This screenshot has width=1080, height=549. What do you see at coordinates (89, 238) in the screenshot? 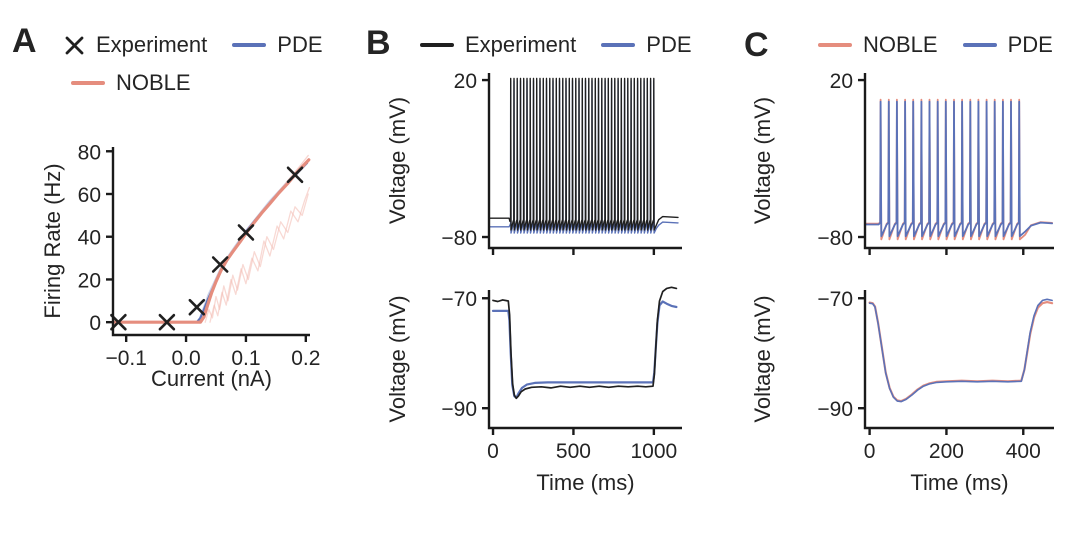
I see `svg-text: 40` at bounding box center [89, 238].